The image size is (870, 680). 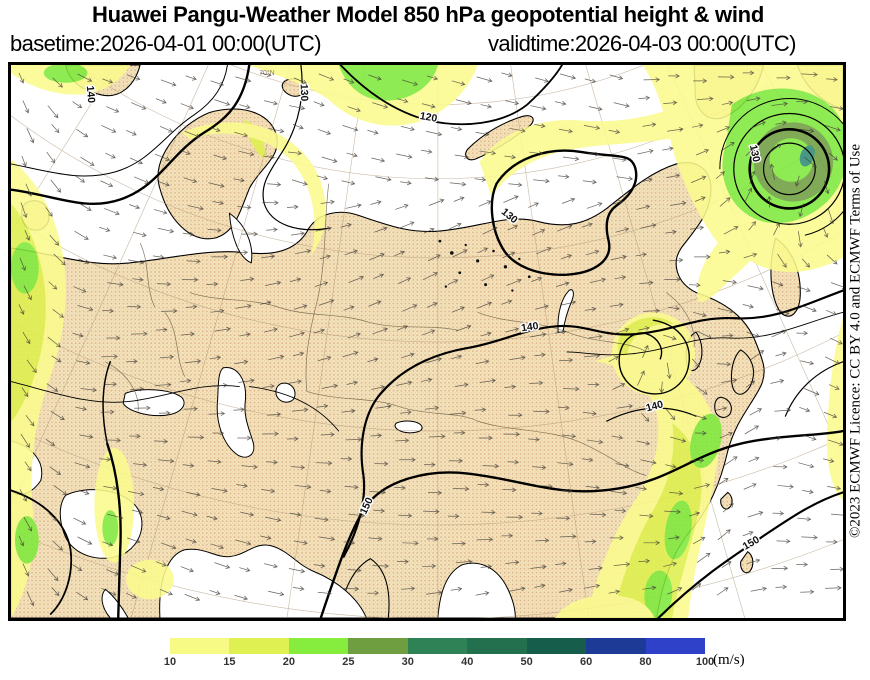 I want to click on sea-arabian, so click(x=263, y=581).